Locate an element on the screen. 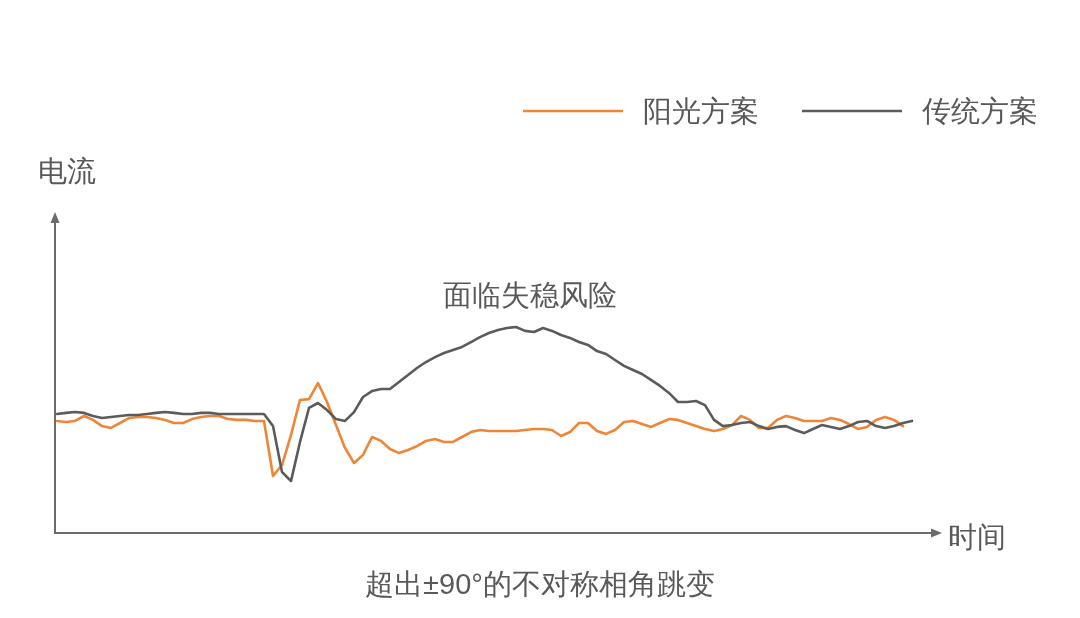 The height and width of the screenshot is (618, 1080). annotation: 面临失稳风险 is located at coordinates (530, 295).